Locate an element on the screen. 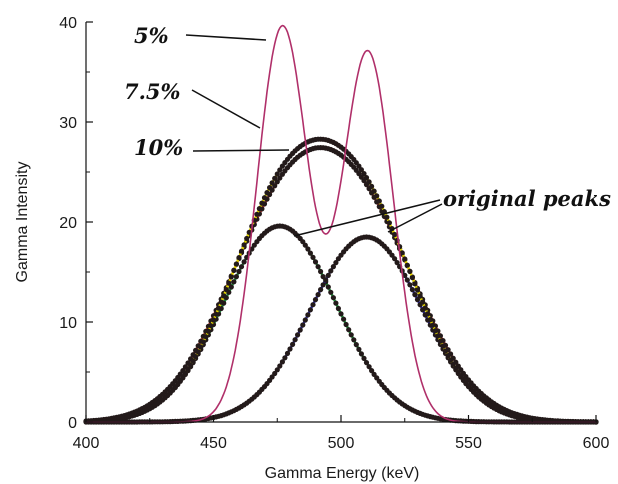 The image size is (618, 484). x-tick-label: 500 is located at coordinates (341, 443).